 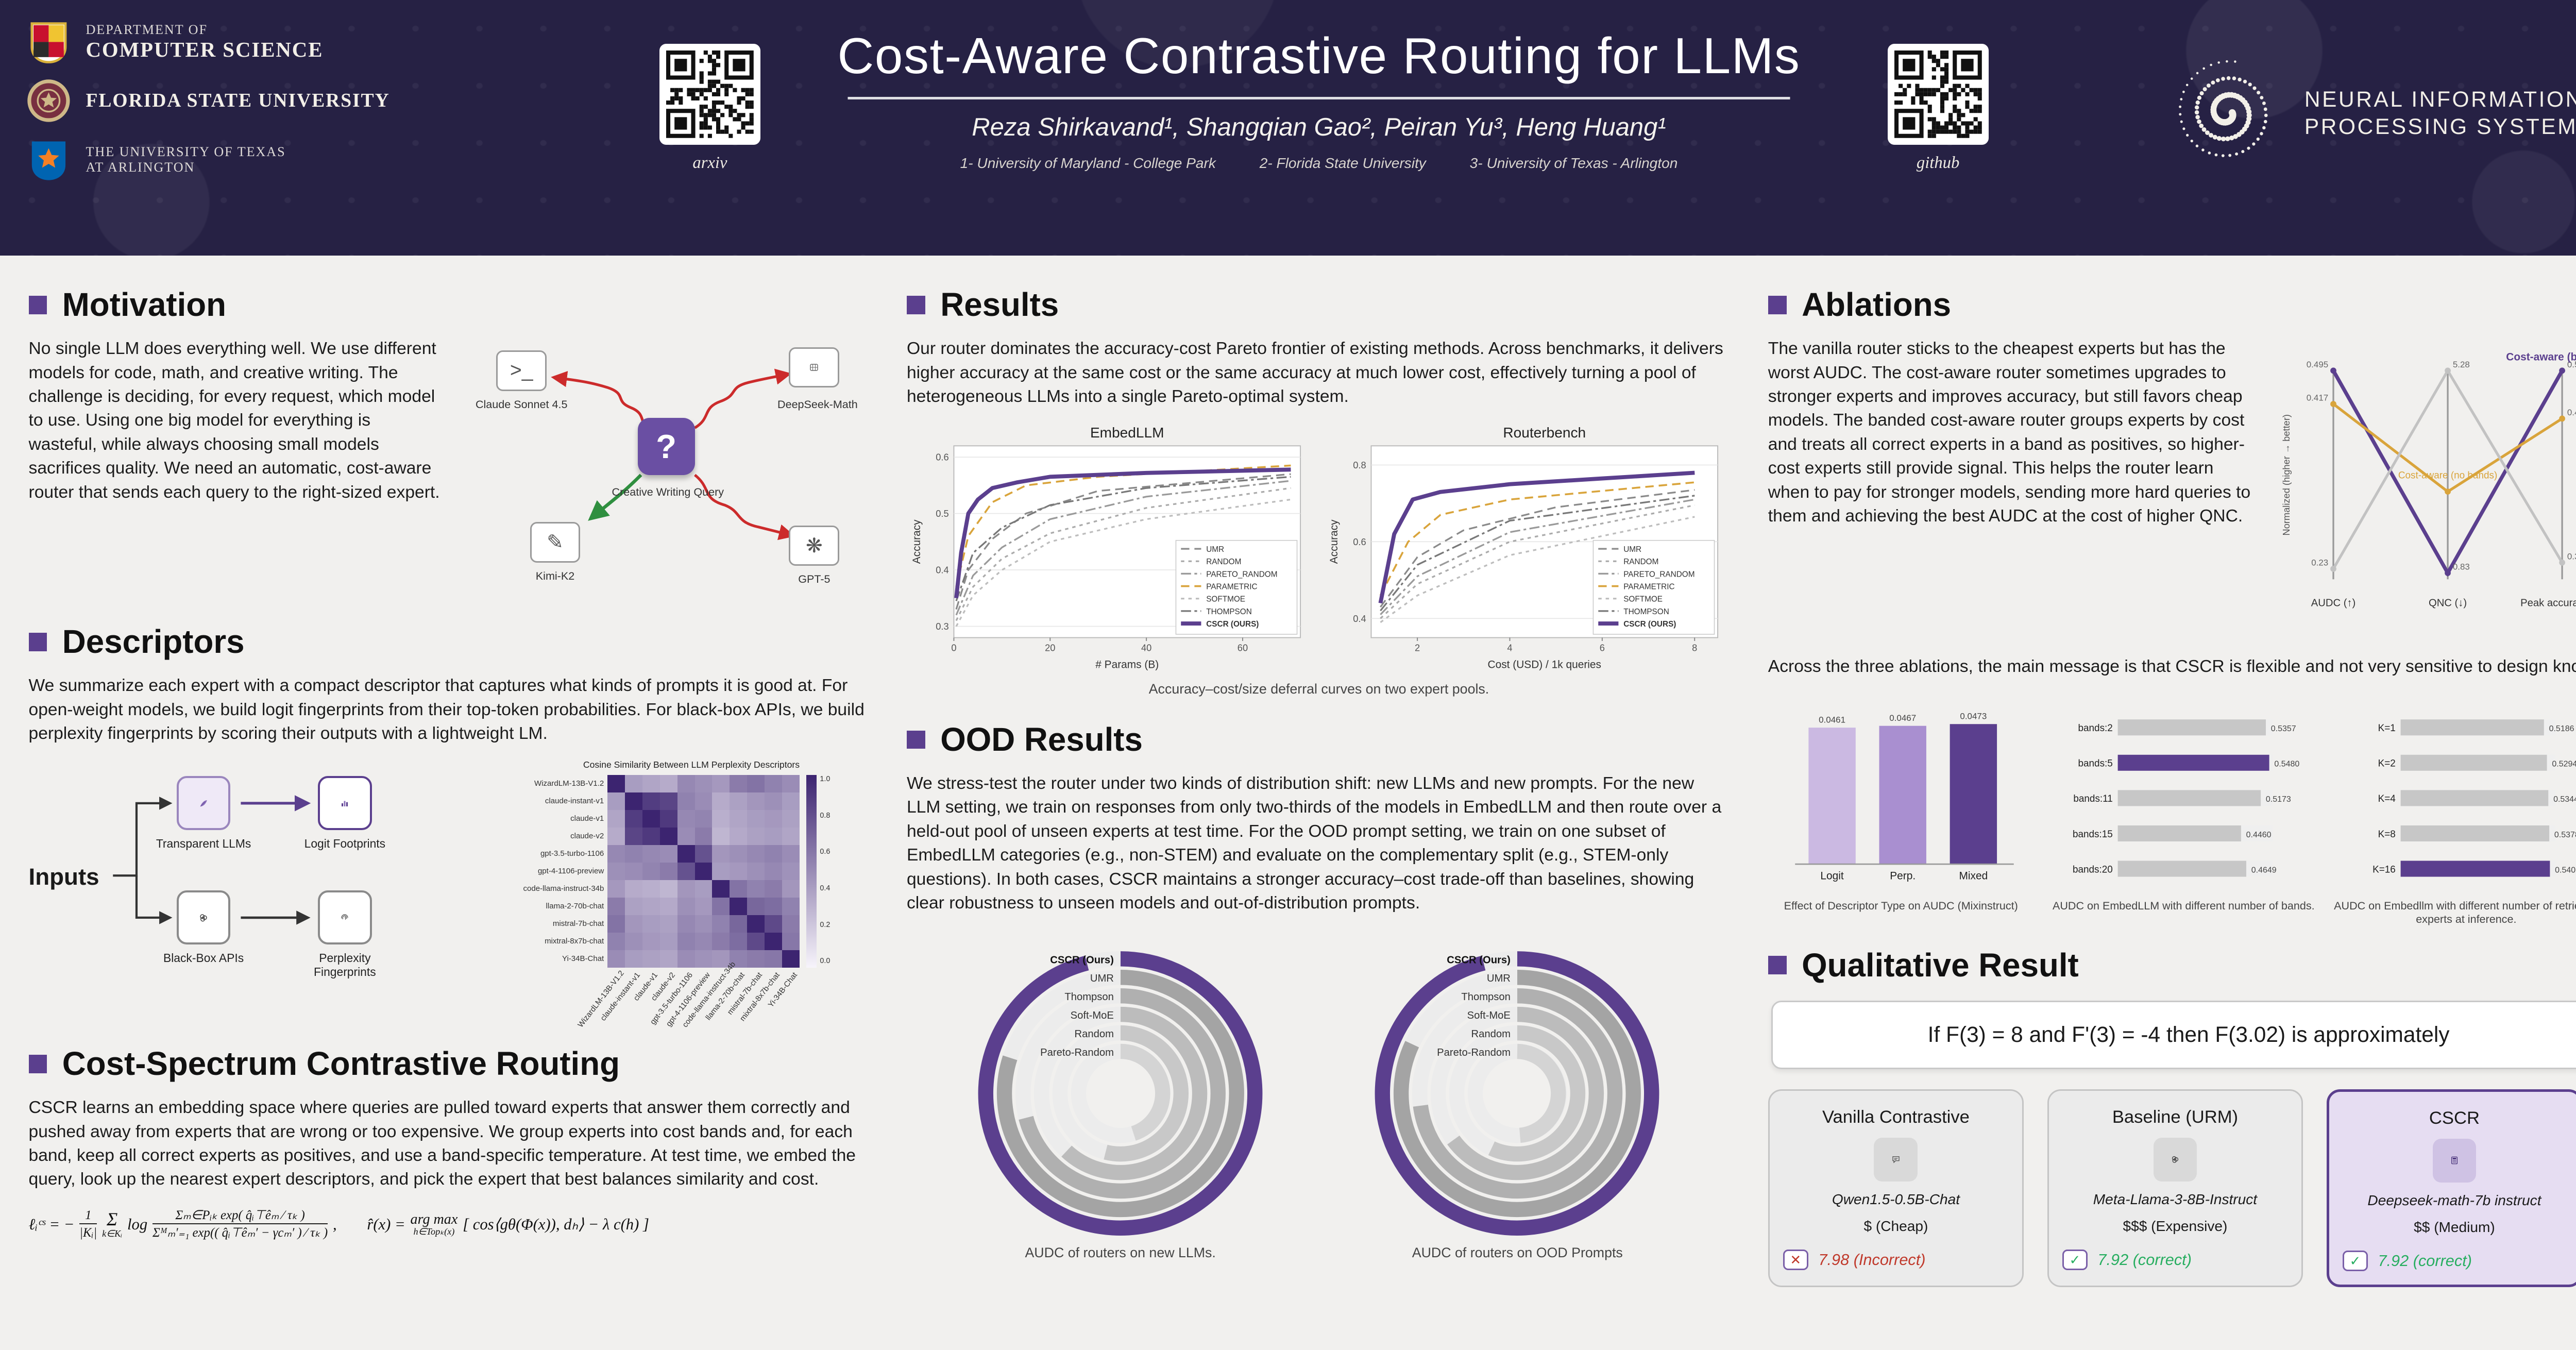 I want to click on svg-text: QNC (↓), so click(x=2448, y=603).